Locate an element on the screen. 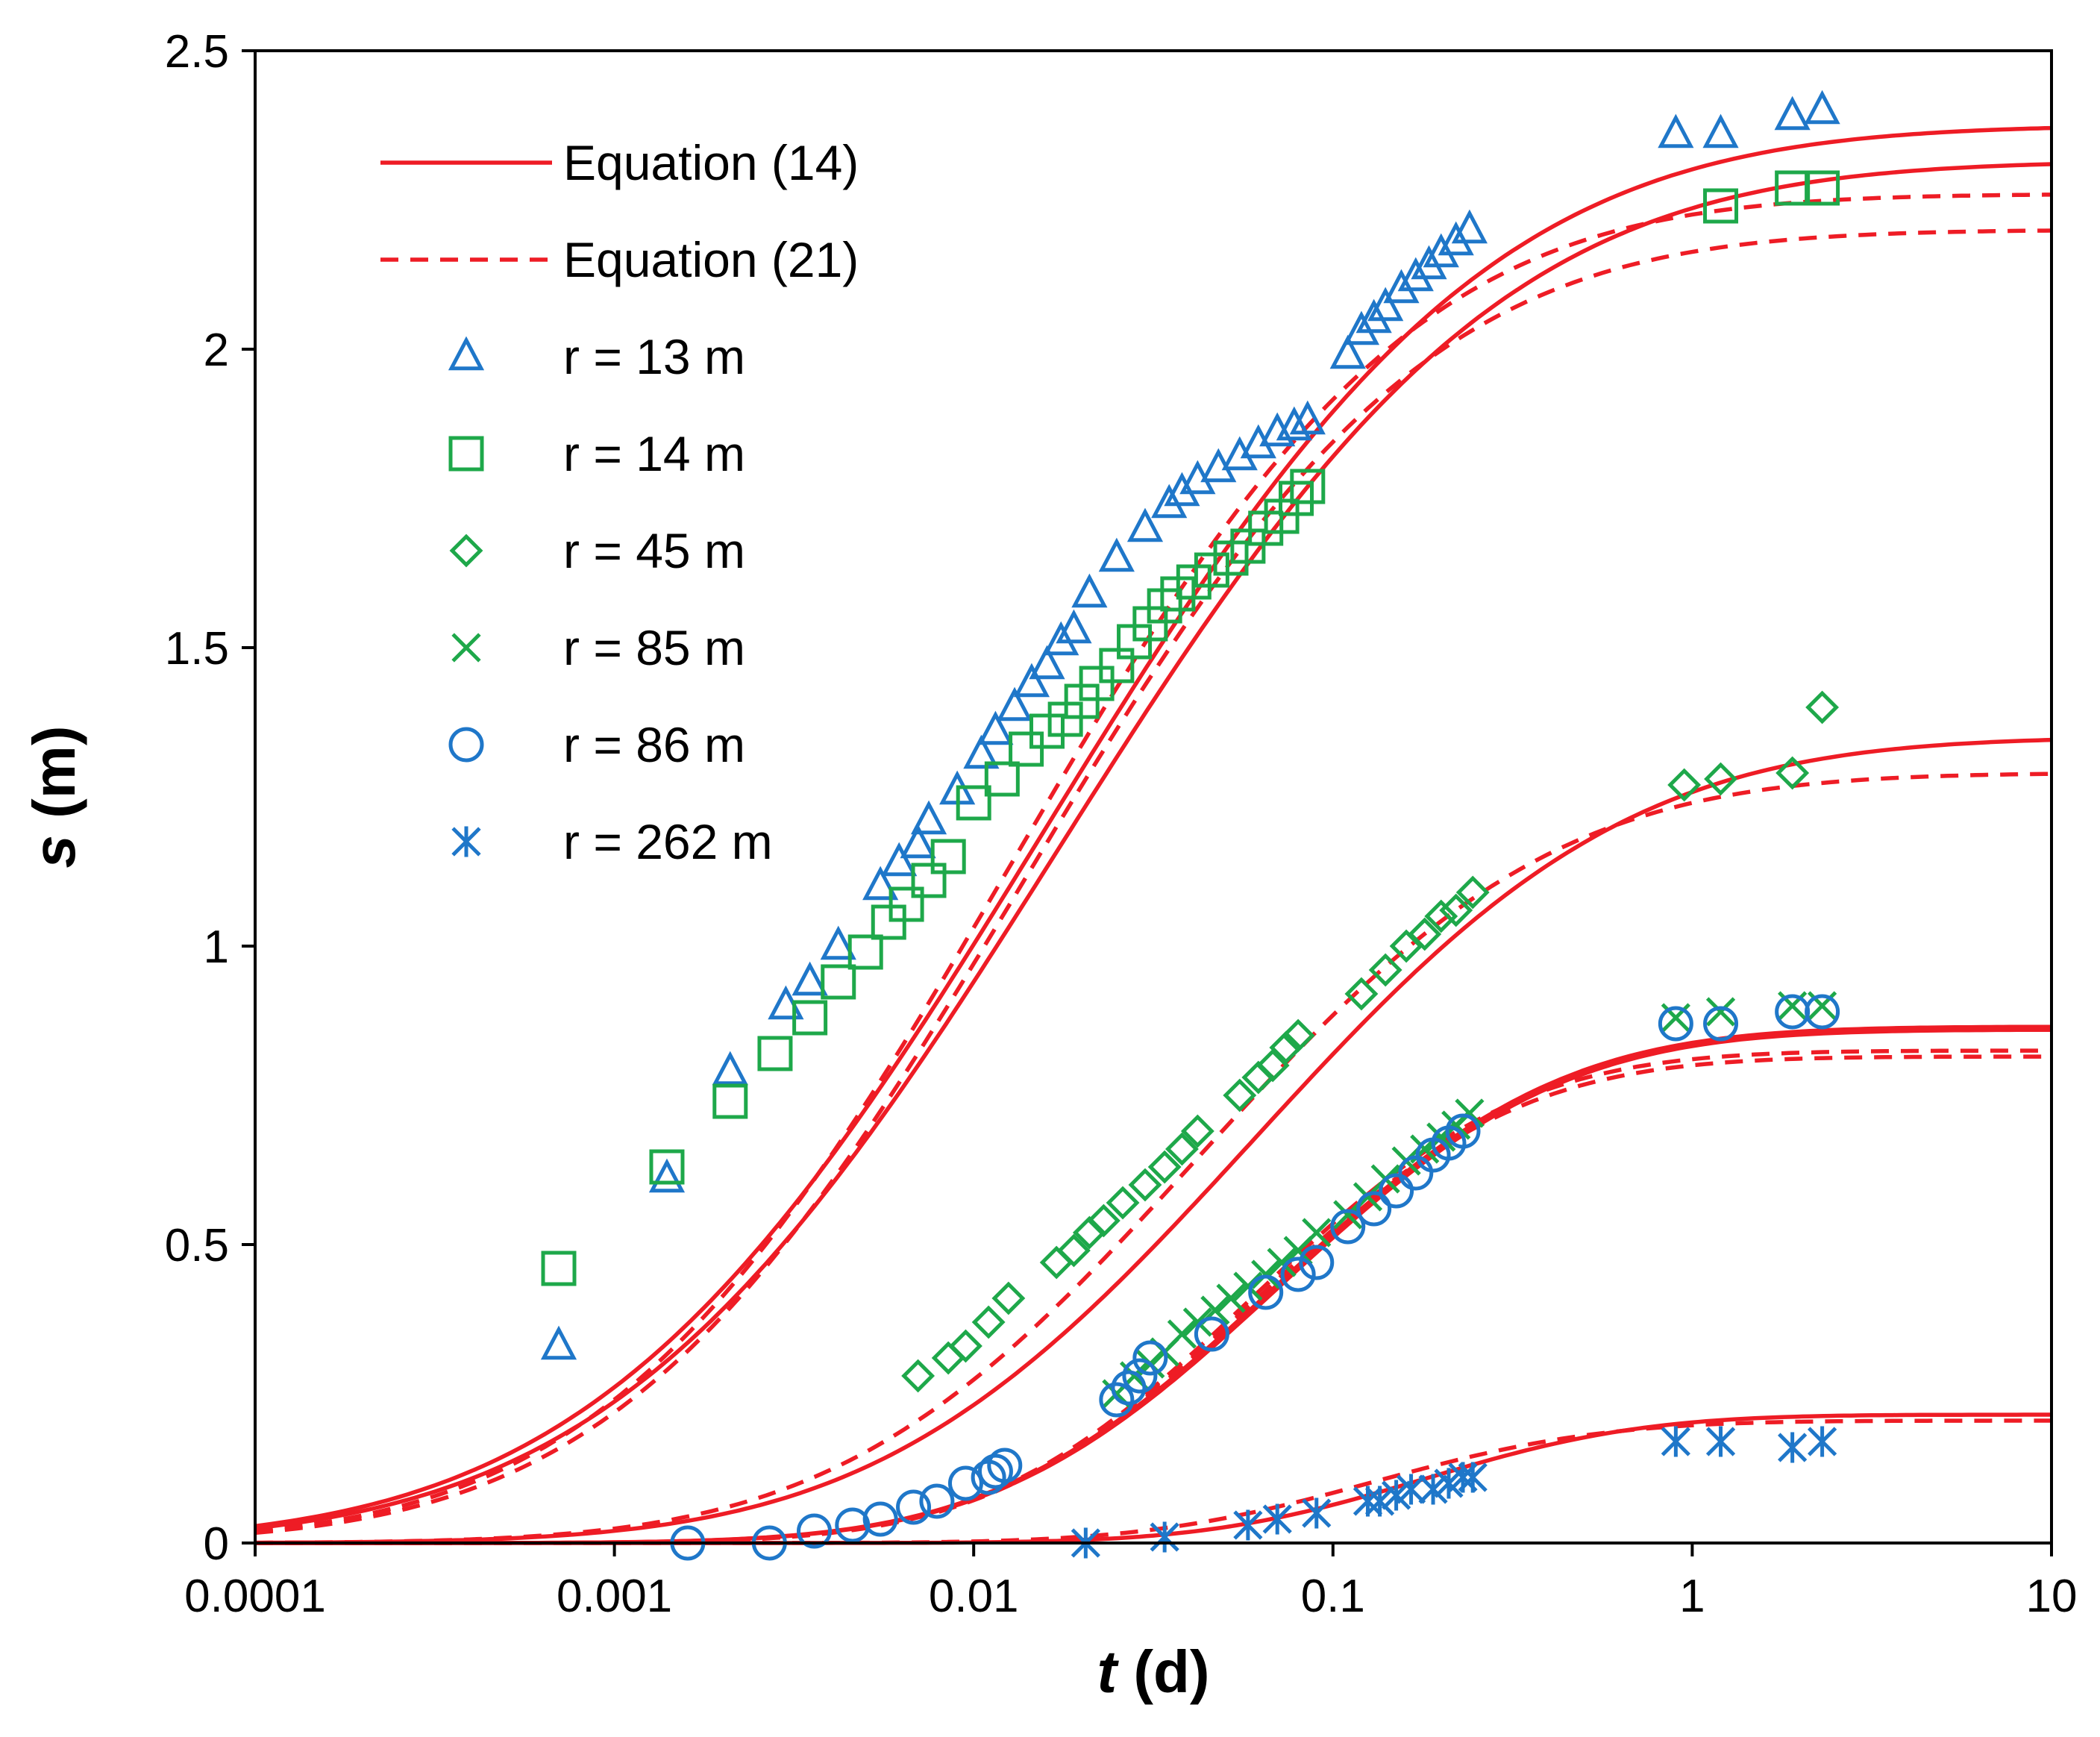  x-tick-label: 0.01 is located at coordinates (974, 1596).